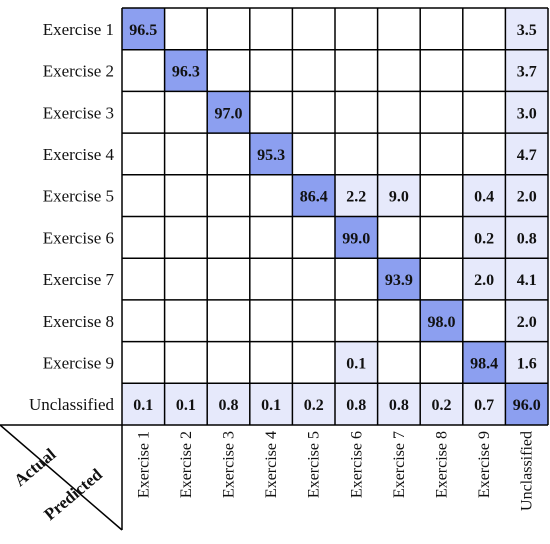  What do you see at coordinates (484, 320) in the screenshot?
I see `cell-r8-c9` at bounding box center [484, 320].